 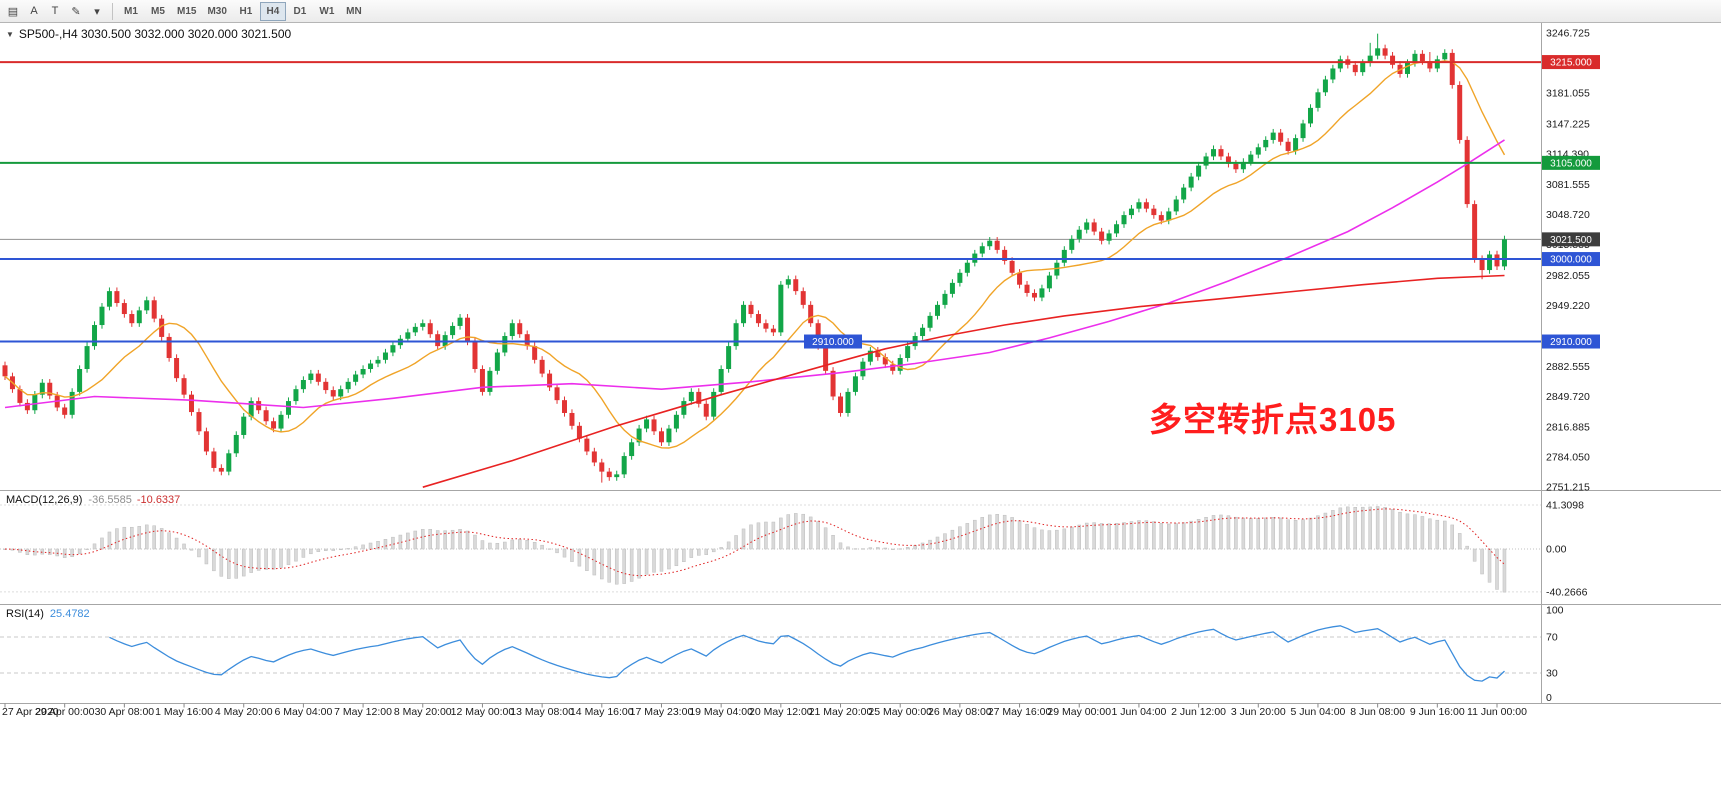 What do you see at coordinates (1497, 712) in the screenshot?
I see `time-axis-label: 11 Jun 00:00` at bounding box center [1497, 712].